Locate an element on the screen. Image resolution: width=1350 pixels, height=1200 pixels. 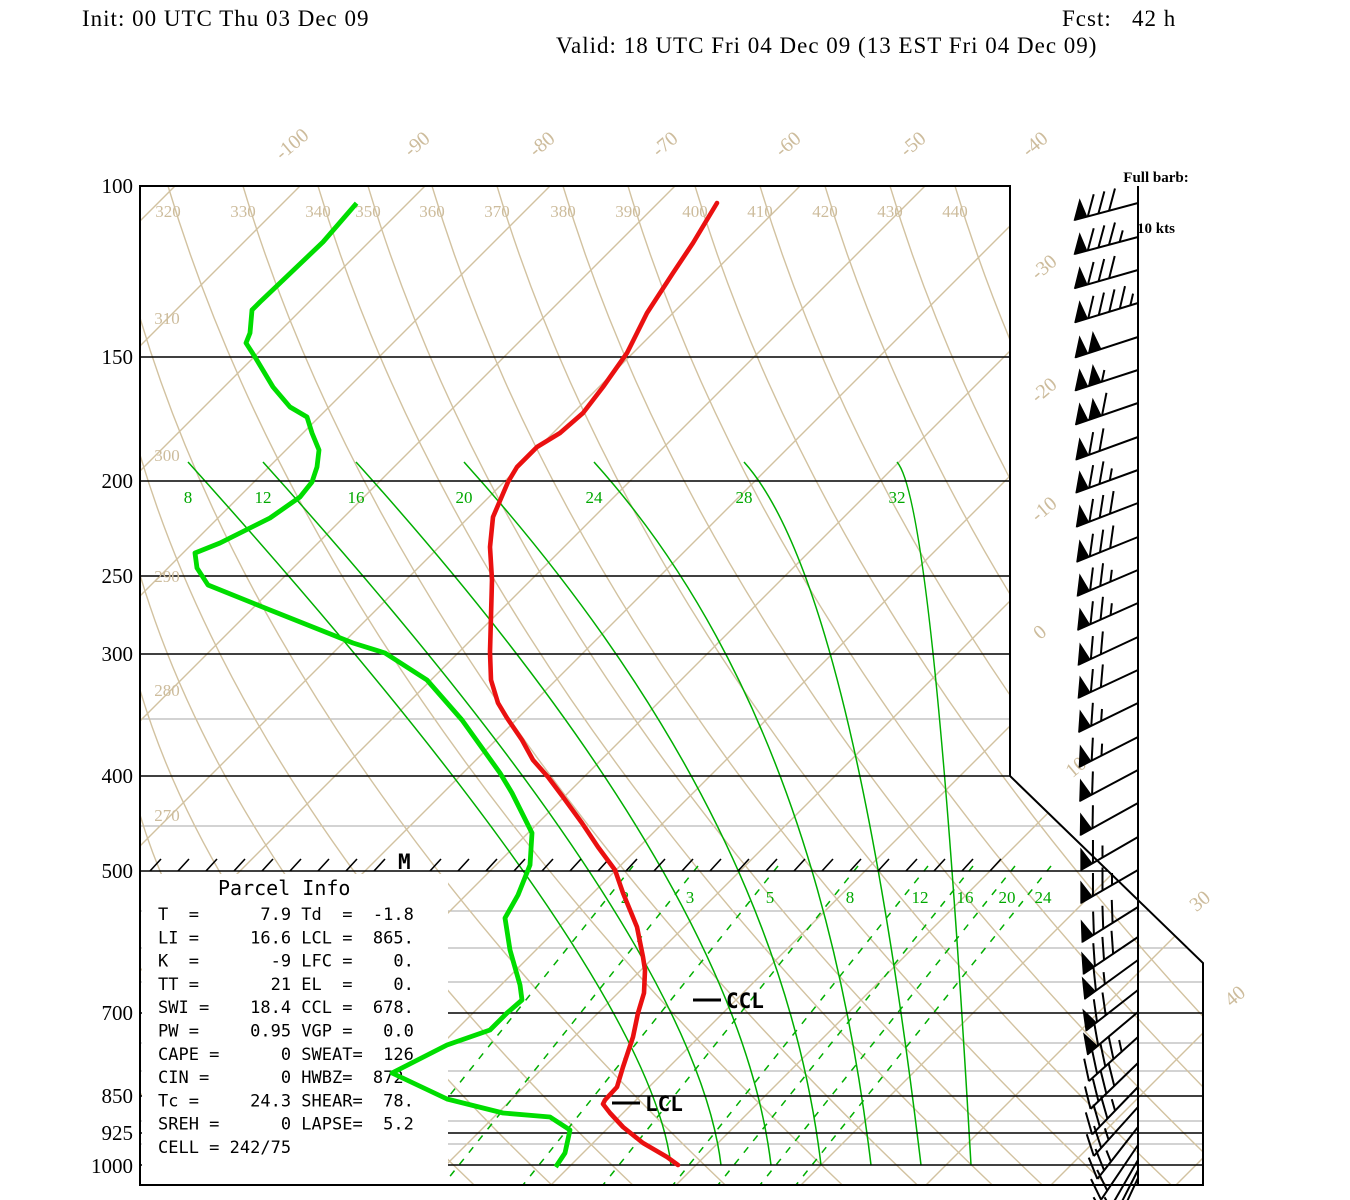
ccl-marker-label: CCL is located at coordinates (745, 1001).